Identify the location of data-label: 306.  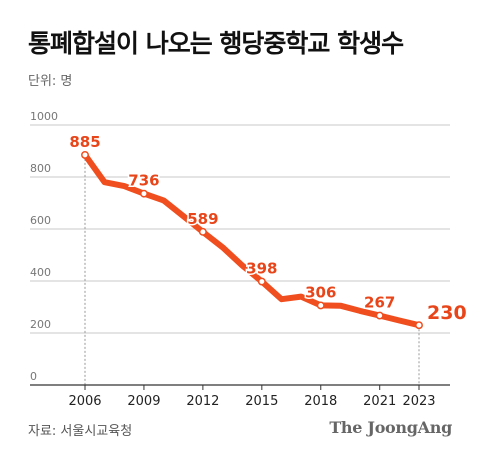
(320, 292).